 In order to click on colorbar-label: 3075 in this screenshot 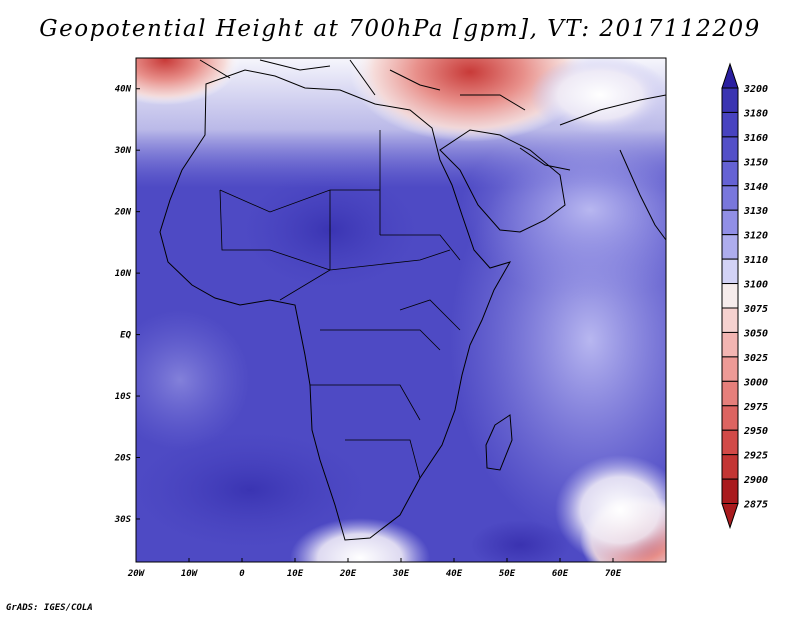, I will do `click(755, 309)`.